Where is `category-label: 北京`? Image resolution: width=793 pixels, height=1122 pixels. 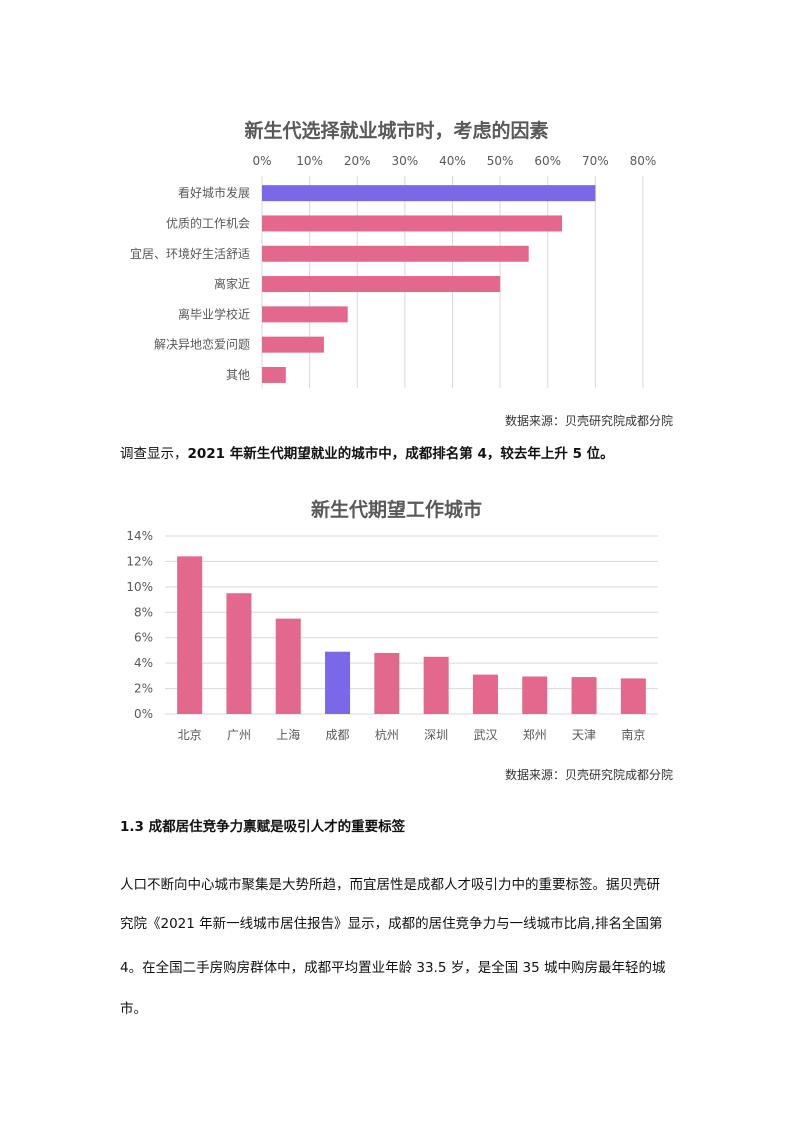 category-label: 北京 is located at coordinates (190, 735).